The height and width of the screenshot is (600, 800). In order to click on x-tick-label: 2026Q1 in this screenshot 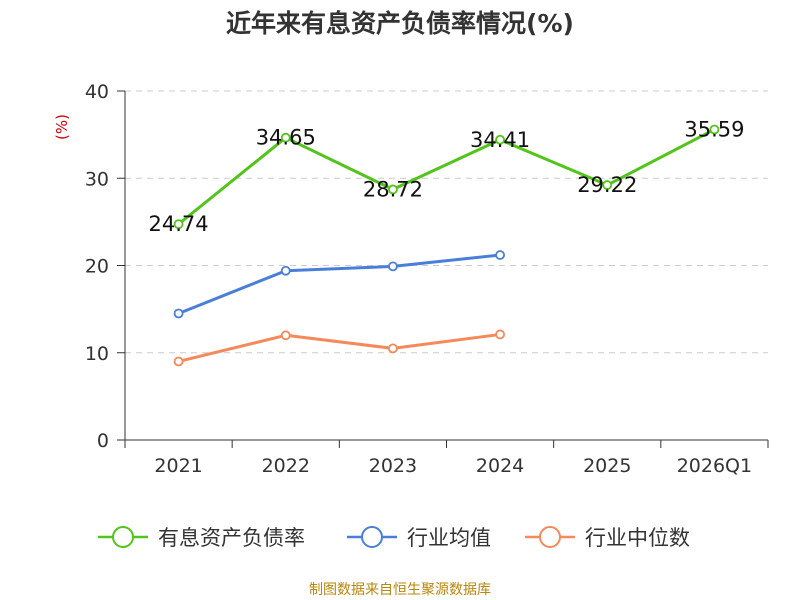, I will do `click(714, 466)`.